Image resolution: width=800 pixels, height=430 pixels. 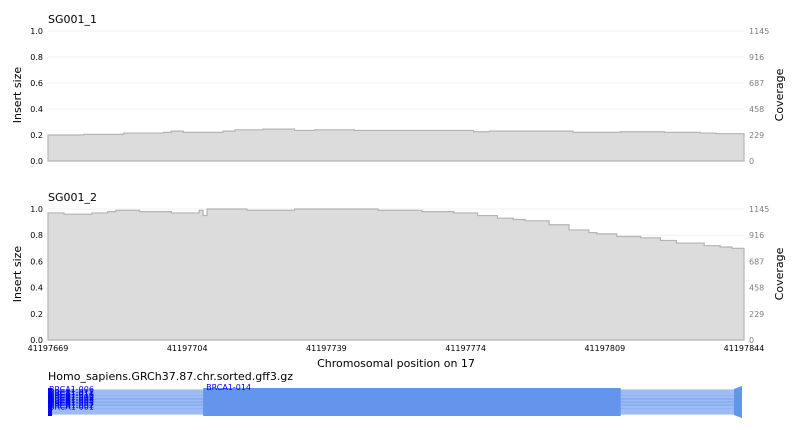 What do you see at coordinates (465, 348) in the screenshot?
I see `x-tick-label: 41197774` at bounding box center [465, 348].